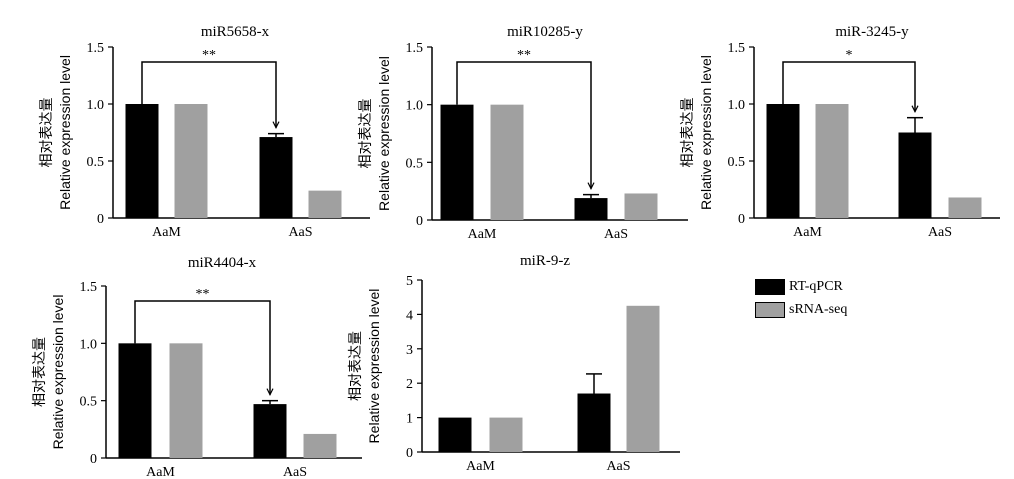  I want to click on y-tick-label: 2, so click(409, 384).